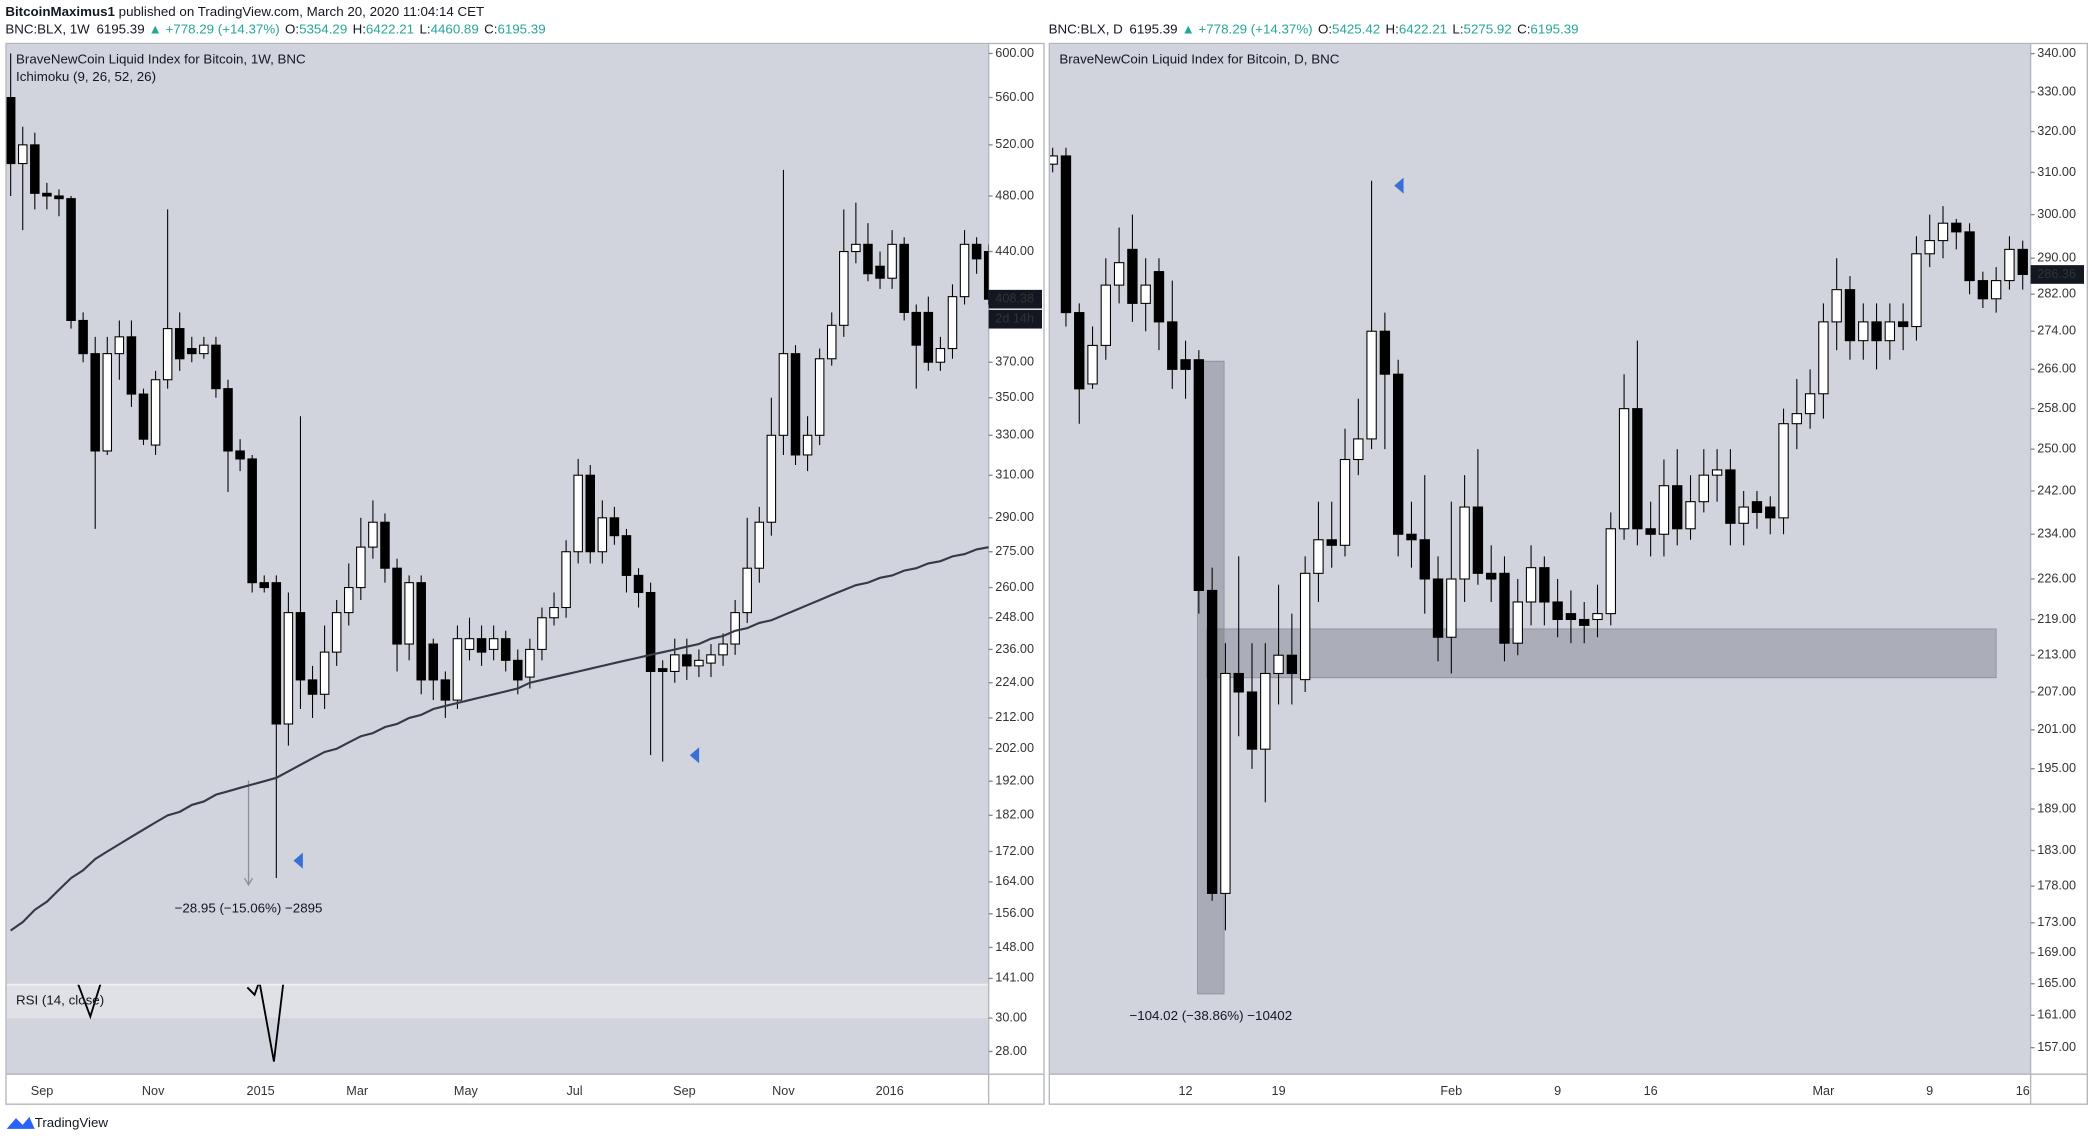 This screenshot has height=1141, width=2092. What do you see at coordinates (1392, 28) in the screenshot?
I see `ohlc-label: H:` at bounding box center [1392, 28].